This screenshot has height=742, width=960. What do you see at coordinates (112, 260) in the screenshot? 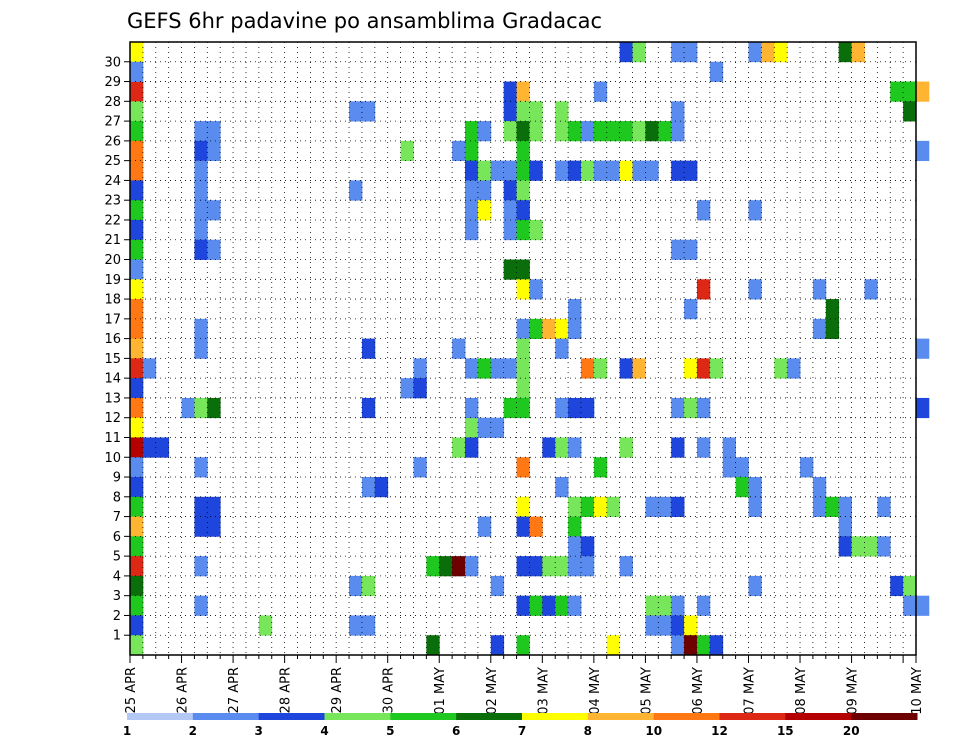
I see `y-tick-label: 20` at bounding box center [112, 260].